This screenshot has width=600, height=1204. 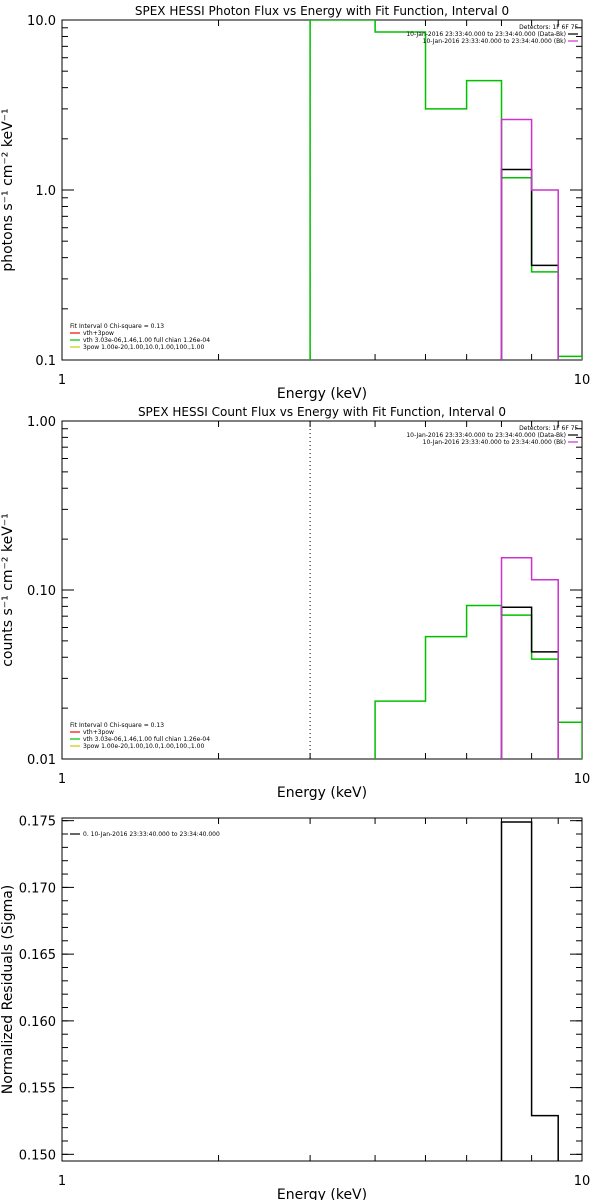 I want to click on y-tick-label: 0.01, so click(x=41, y=760).